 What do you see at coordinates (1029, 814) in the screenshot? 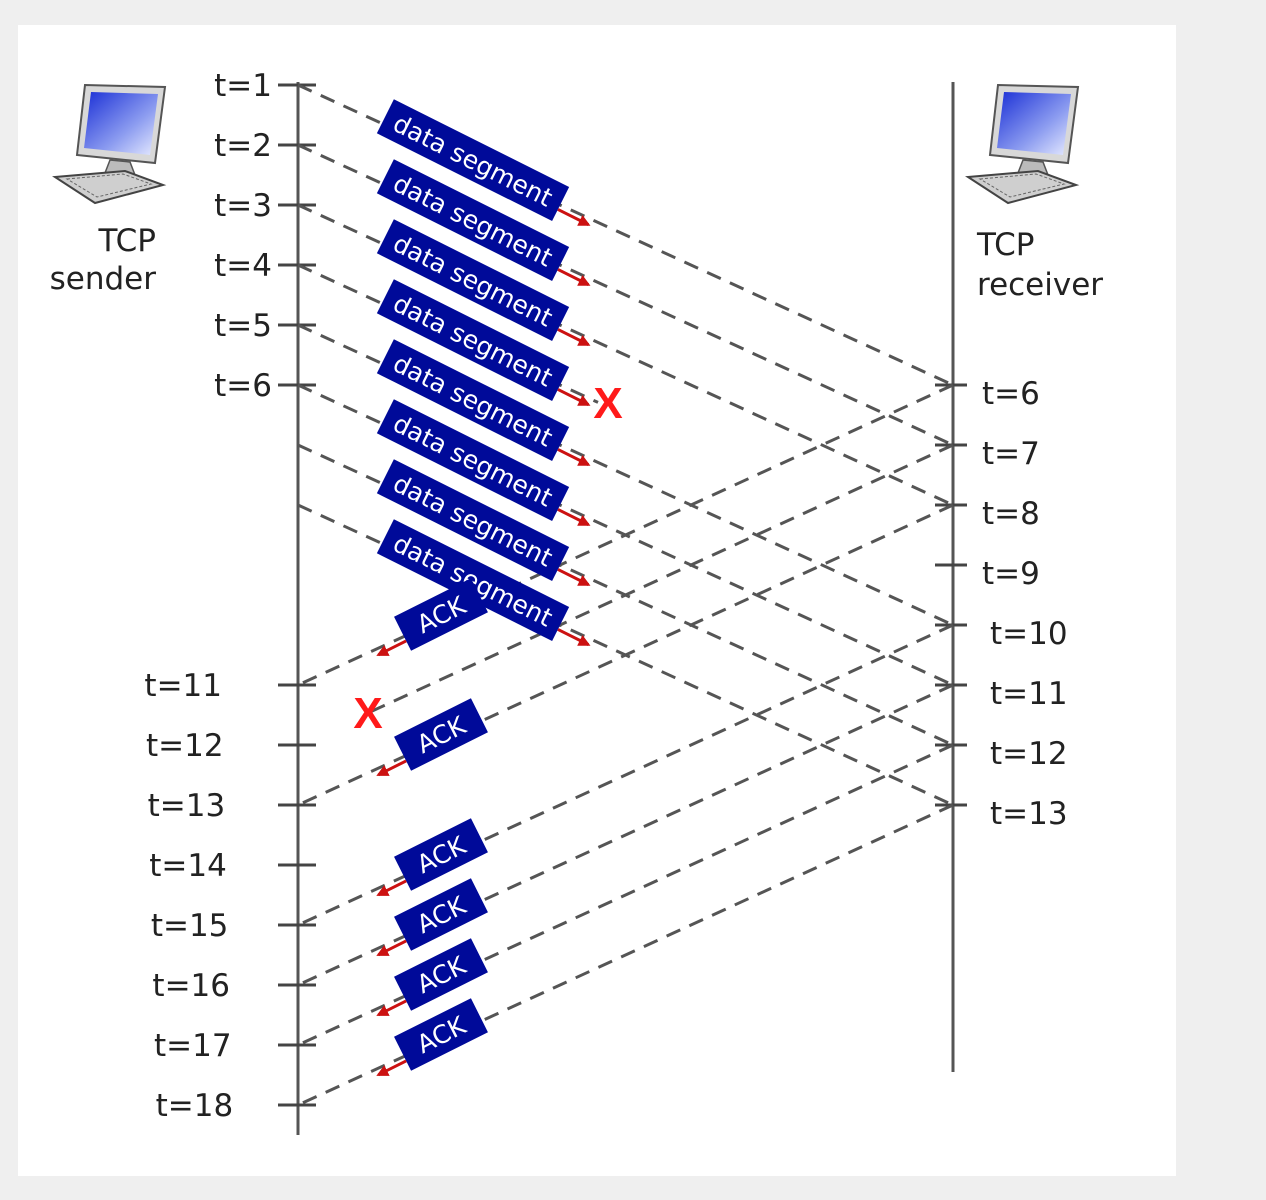
I see `receiver-tick-label: t=13` at bounding box center [1029, 814].